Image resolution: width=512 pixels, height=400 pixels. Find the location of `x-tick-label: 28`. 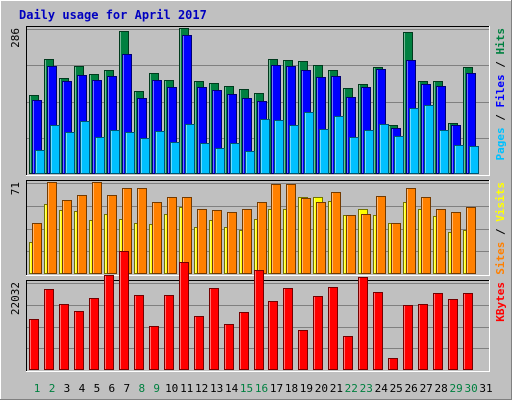

x-tick-label: 28 is located at coordinates (440, 388).